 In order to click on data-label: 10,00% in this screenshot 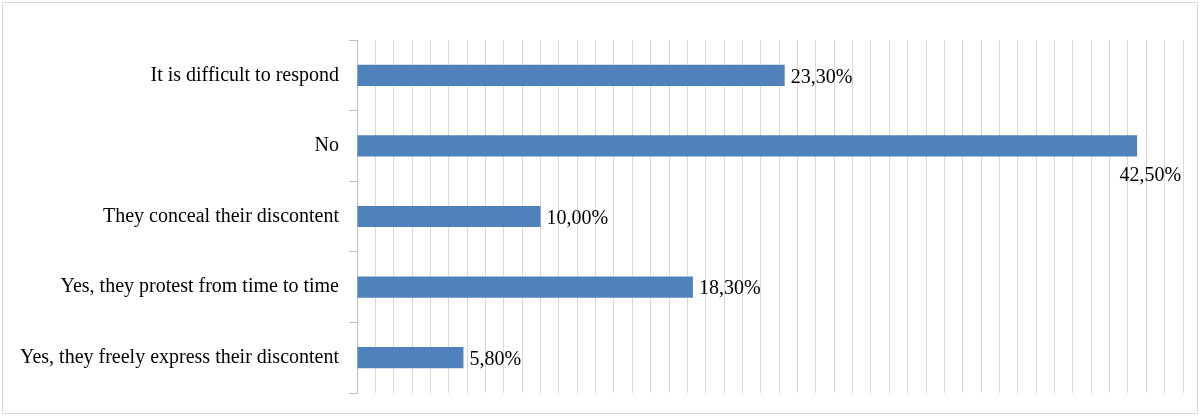, I will do `click(577, 216)`.